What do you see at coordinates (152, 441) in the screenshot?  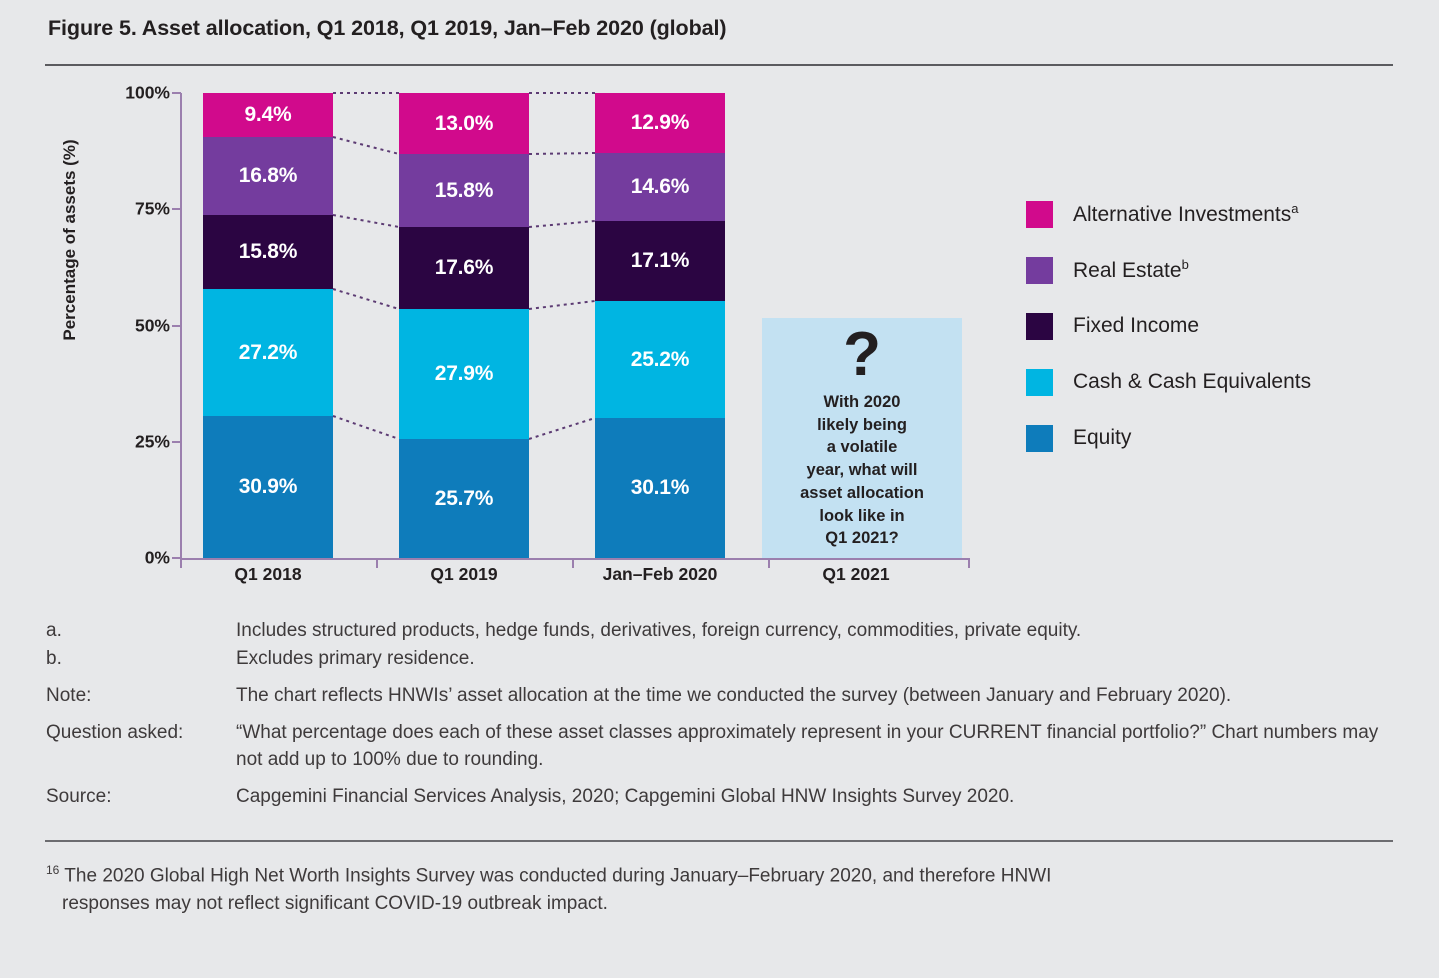 I see `y-tick-25: 25%` at bounding box center [152, 441].